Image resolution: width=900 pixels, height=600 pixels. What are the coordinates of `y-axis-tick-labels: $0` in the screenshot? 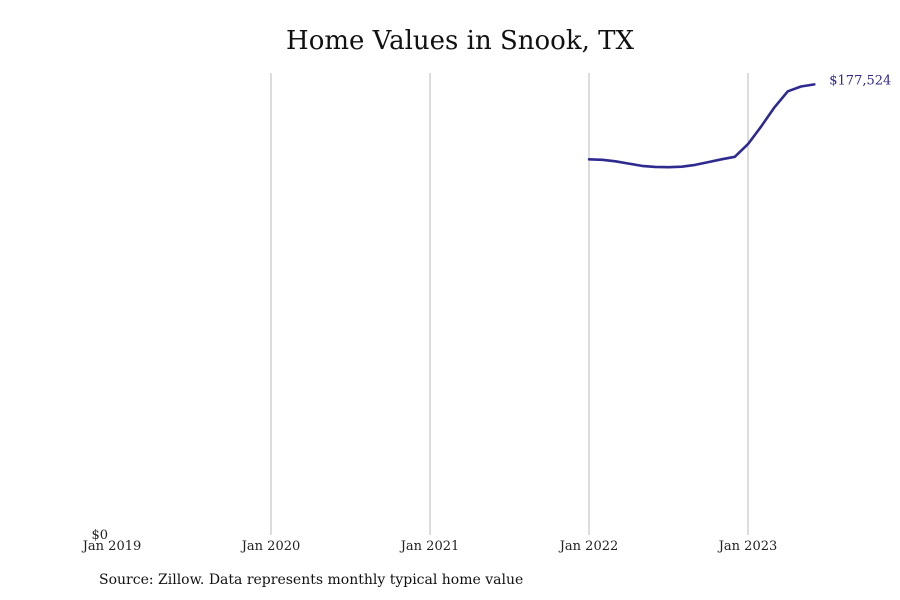 It's located at (99, 535).